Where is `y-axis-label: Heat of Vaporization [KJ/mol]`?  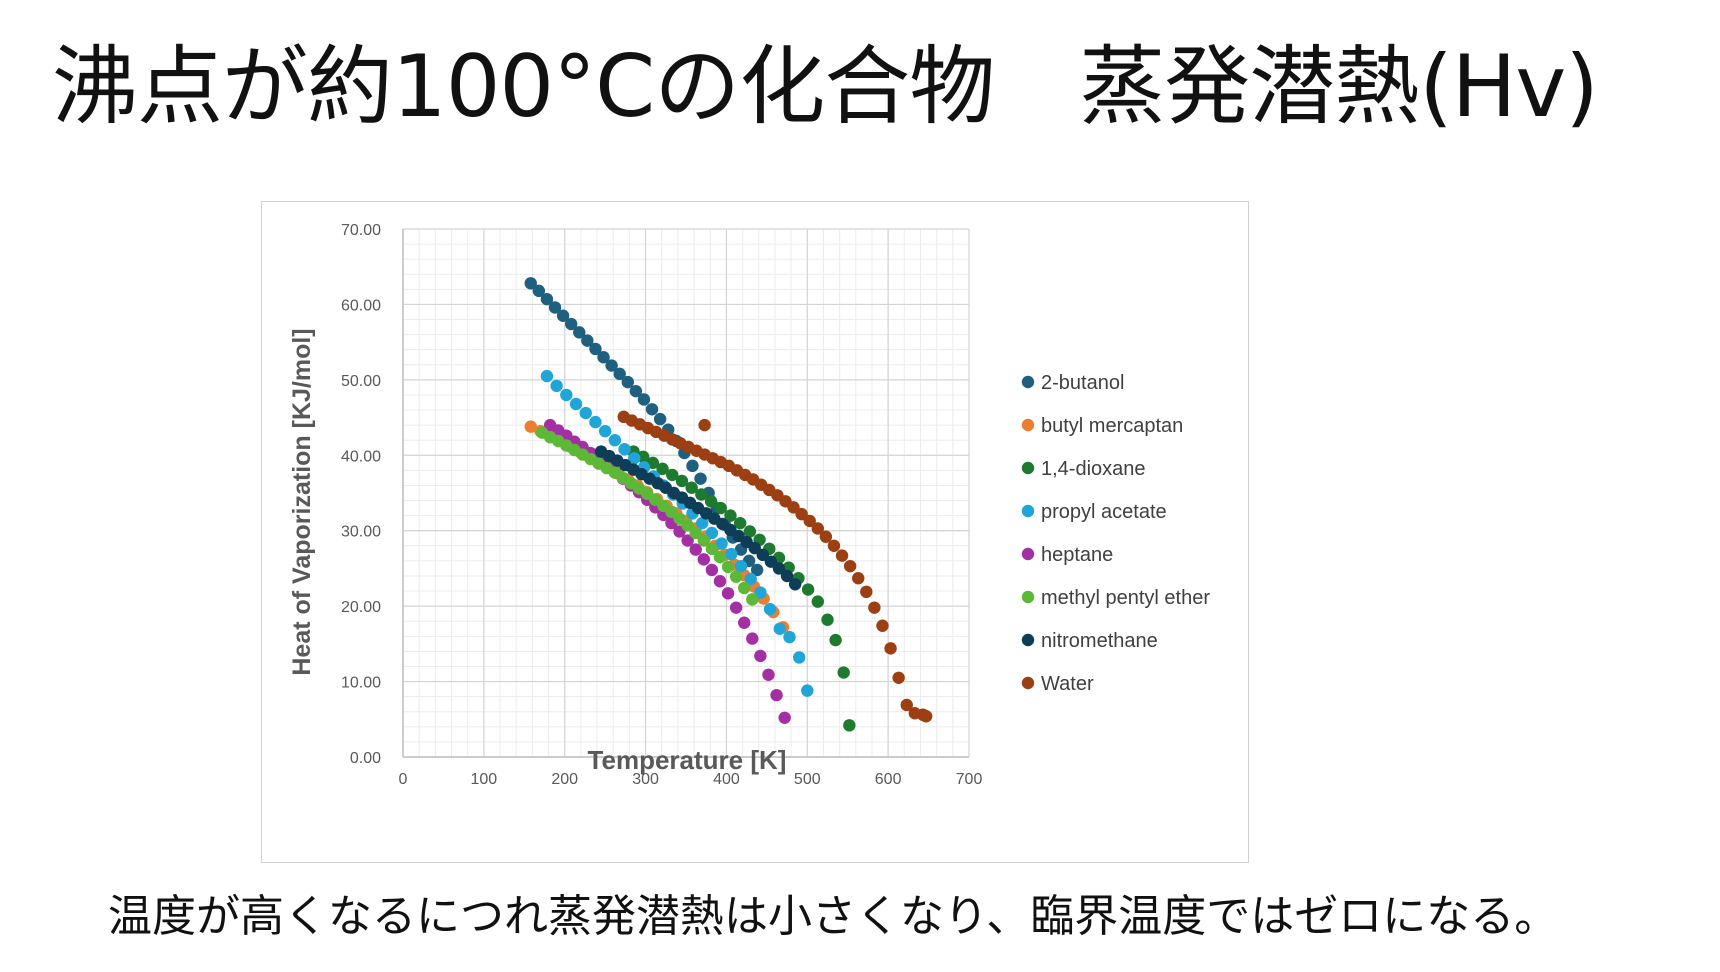 y-axis-label: Heat of Vaporization [KJ/mol] is located at coordinates (302, 501).